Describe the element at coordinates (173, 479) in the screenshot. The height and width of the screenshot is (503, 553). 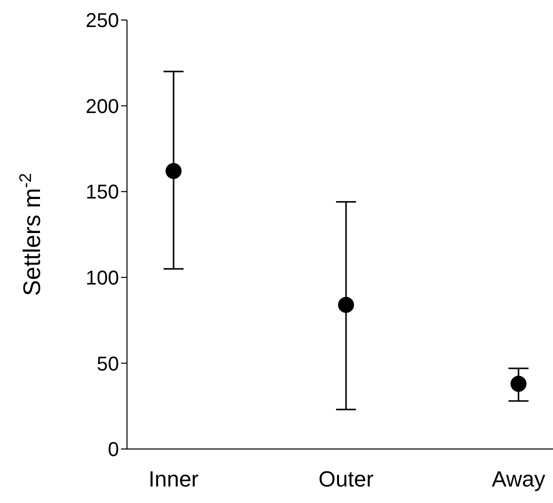
I see `x-tick-label: Inner` at that location.